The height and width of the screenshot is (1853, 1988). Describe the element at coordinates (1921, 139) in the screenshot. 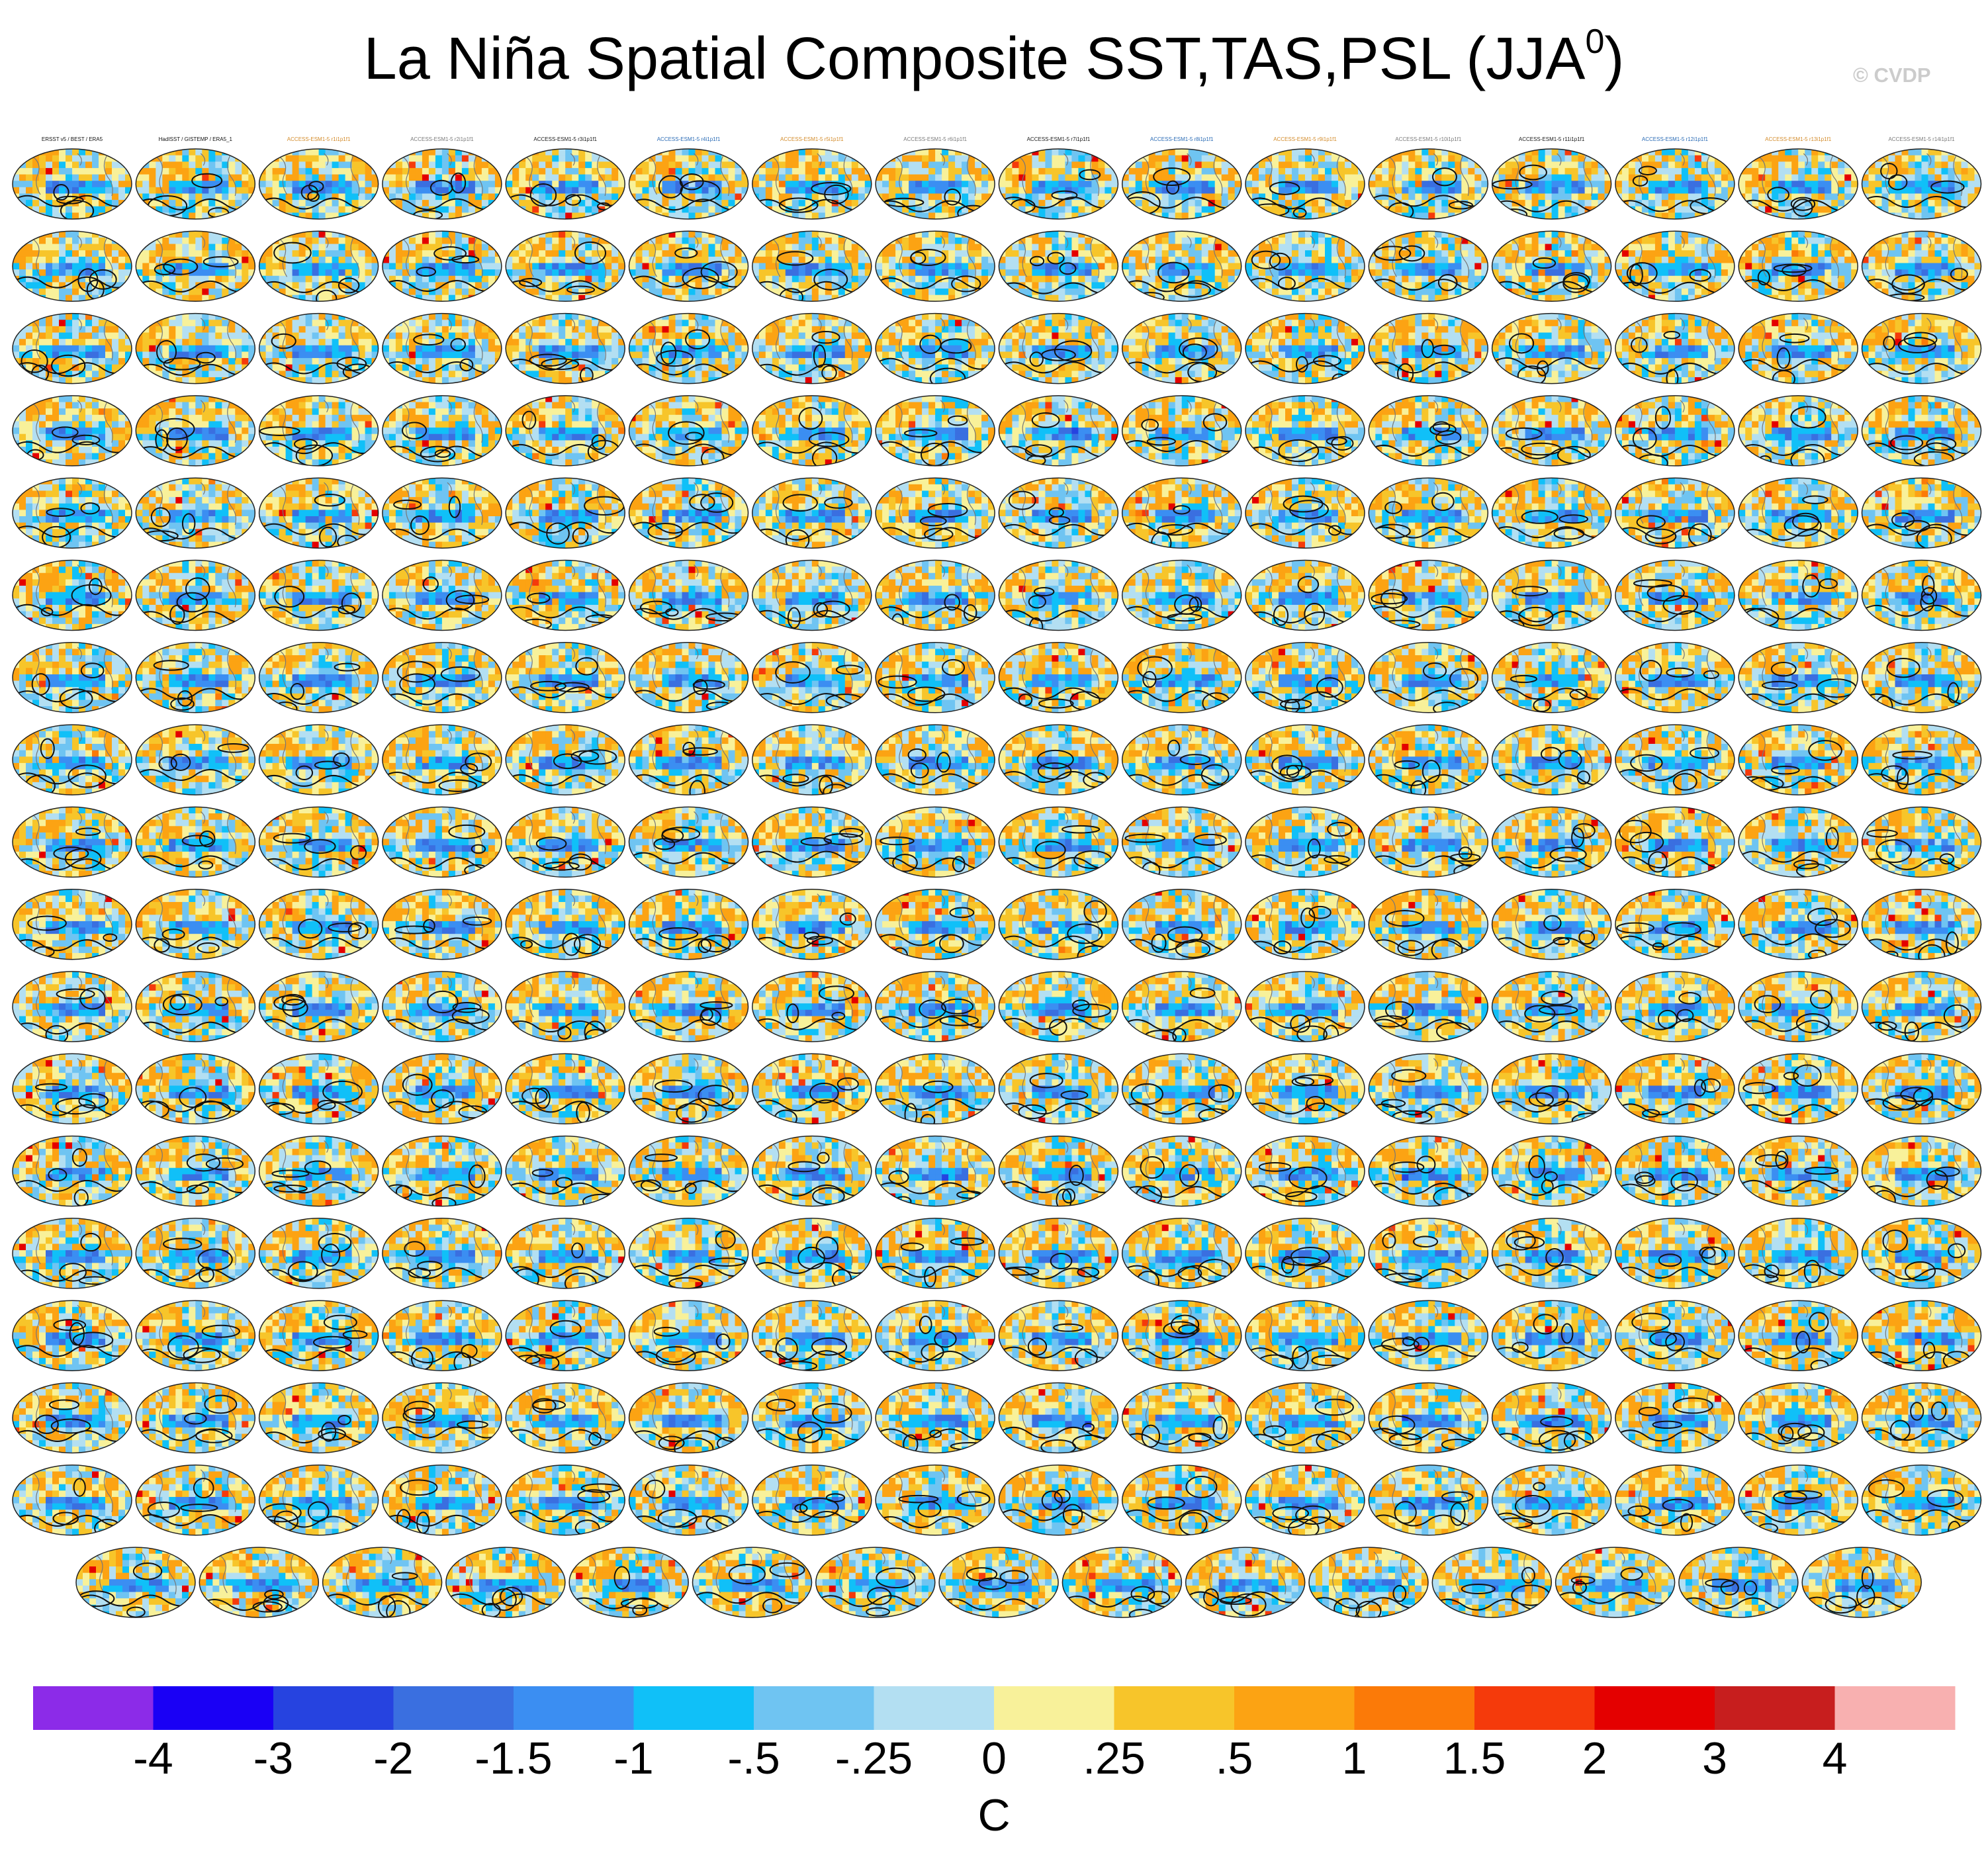

I see `panel-label: ACCESS-ESM1-5 r14i1p1f1` at that location.